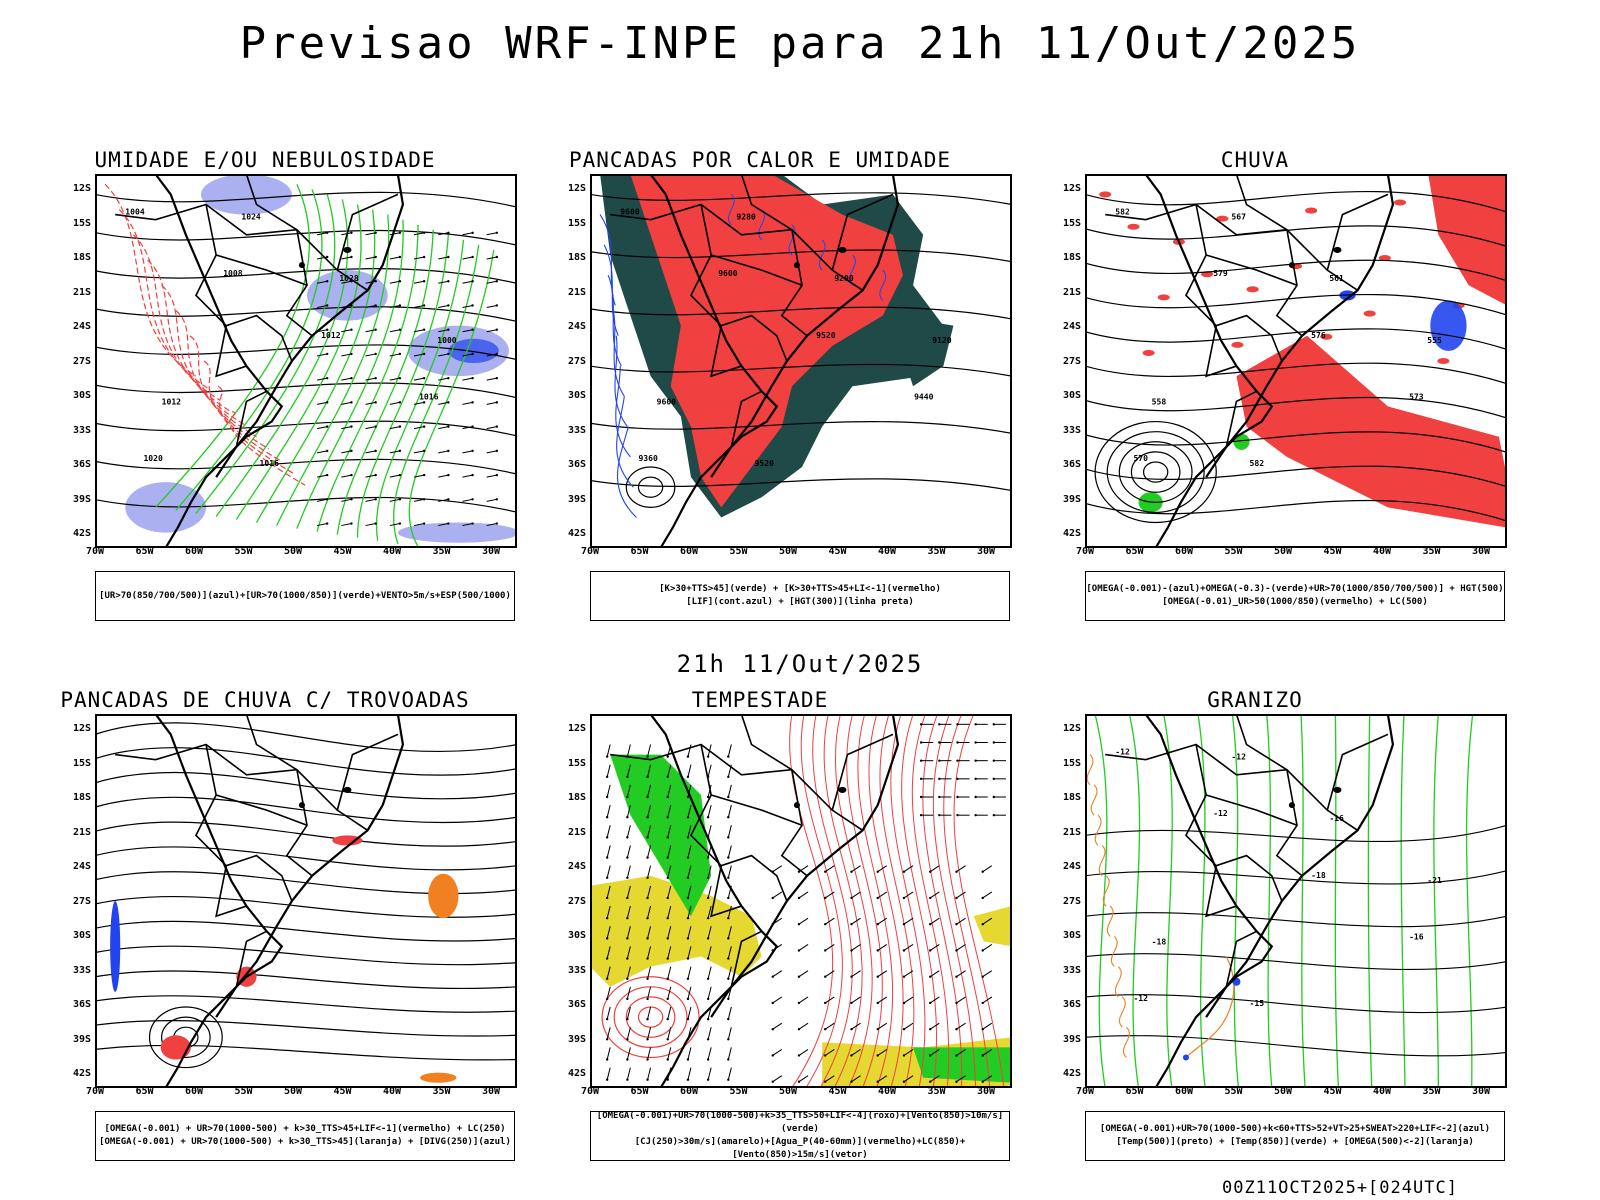 This screenshot has width=1600, height=1200. I want to click on contour-label: 1024, so click(251, 217).